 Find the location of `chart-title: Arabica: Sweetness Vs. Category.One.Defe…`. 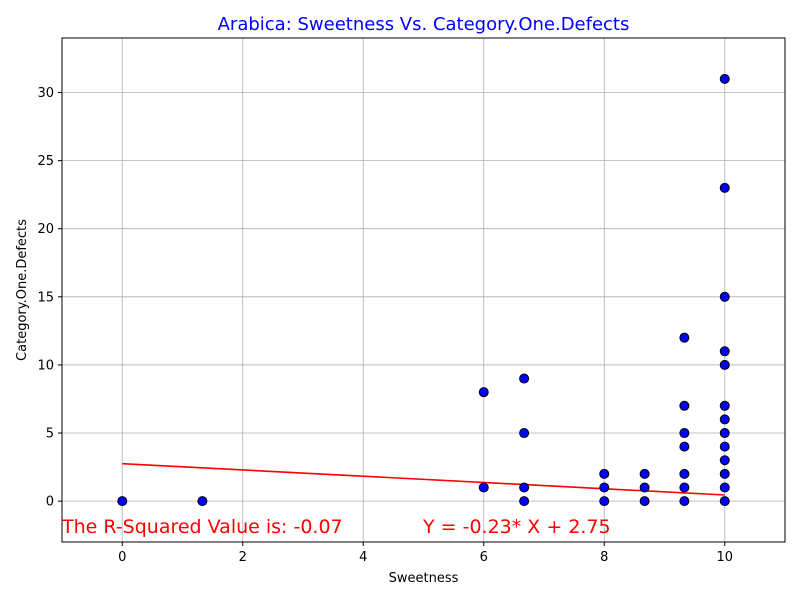

chart-title: Arabica: Sweetness Vs. Category.One.Defe… is located at coordinates (424, 24).